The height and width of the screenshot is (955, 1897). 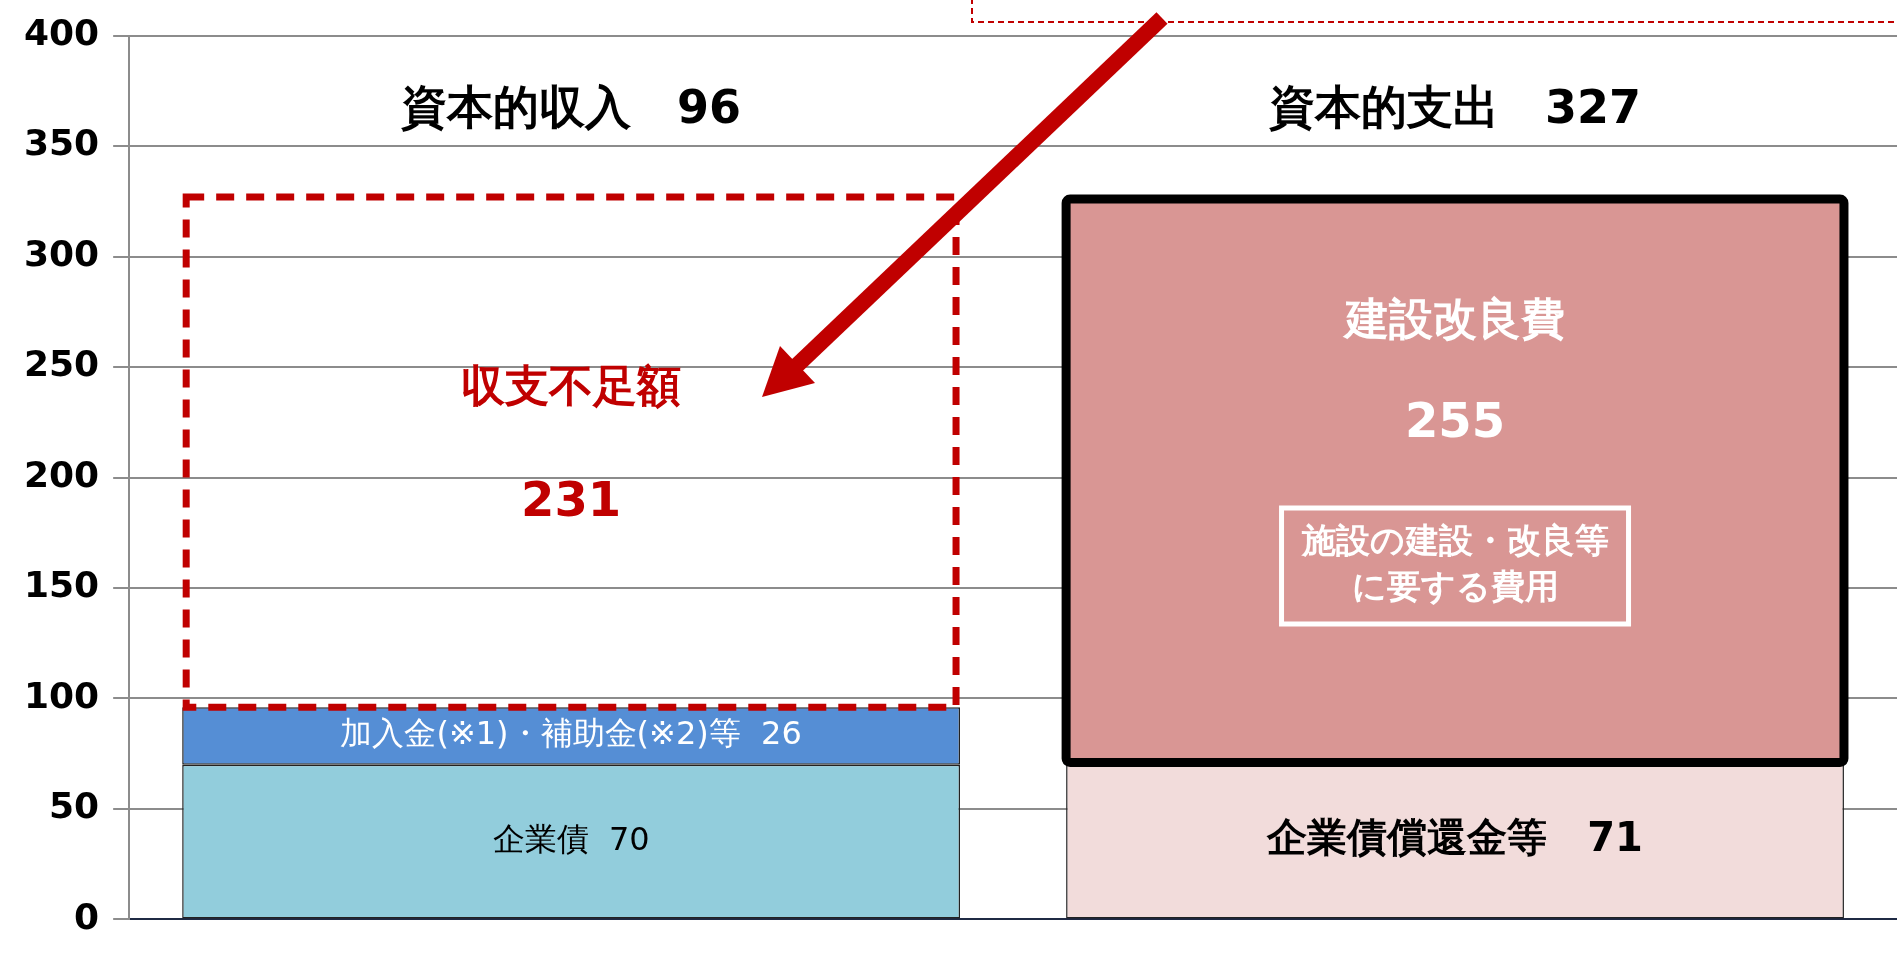 I want to click on x-tick-label: 資本的支出 327, so click(x=1455, y=106).